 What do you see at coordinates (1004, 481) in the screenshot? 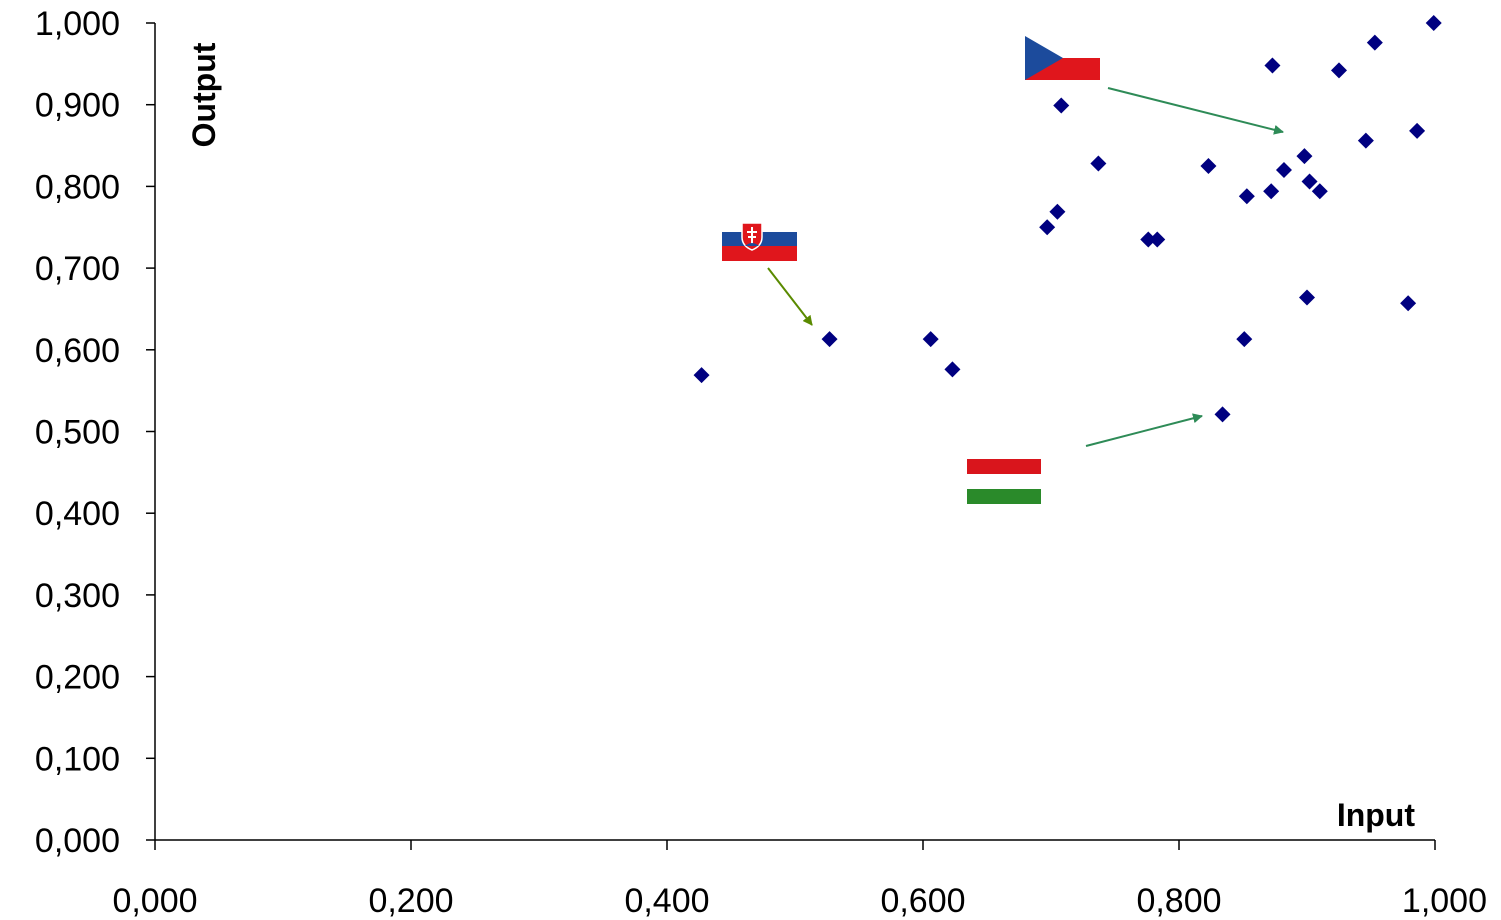
I see `hungary-flag-icon` at bounding box center [1004, 481].